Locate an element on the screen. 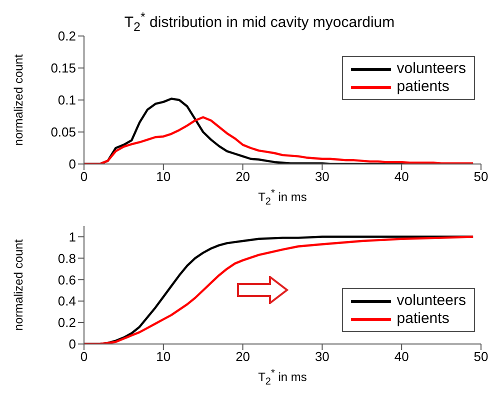 The width and height of the screenshot is (503, 400). line-series is located at coordinates (279, 140).